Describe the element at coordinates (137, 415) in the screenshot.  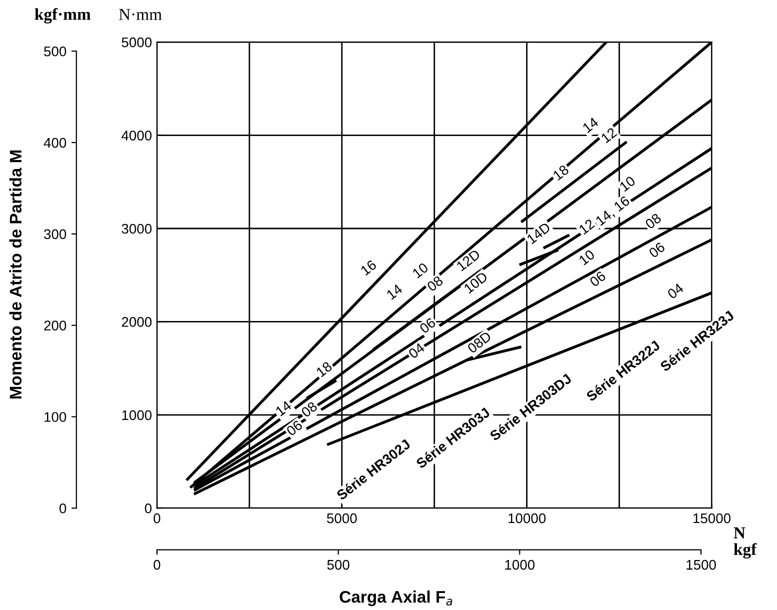
I see `y-tick-label: 1000` at that location.